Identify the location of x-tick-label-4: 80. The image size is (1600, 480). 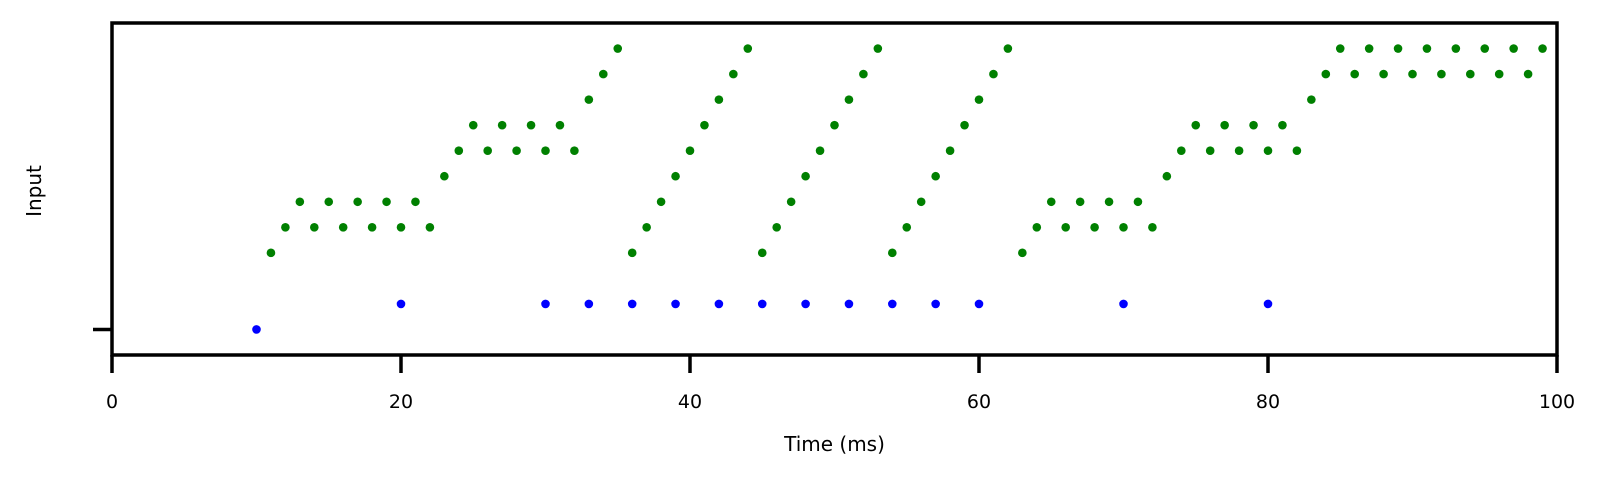
(1268, 402).